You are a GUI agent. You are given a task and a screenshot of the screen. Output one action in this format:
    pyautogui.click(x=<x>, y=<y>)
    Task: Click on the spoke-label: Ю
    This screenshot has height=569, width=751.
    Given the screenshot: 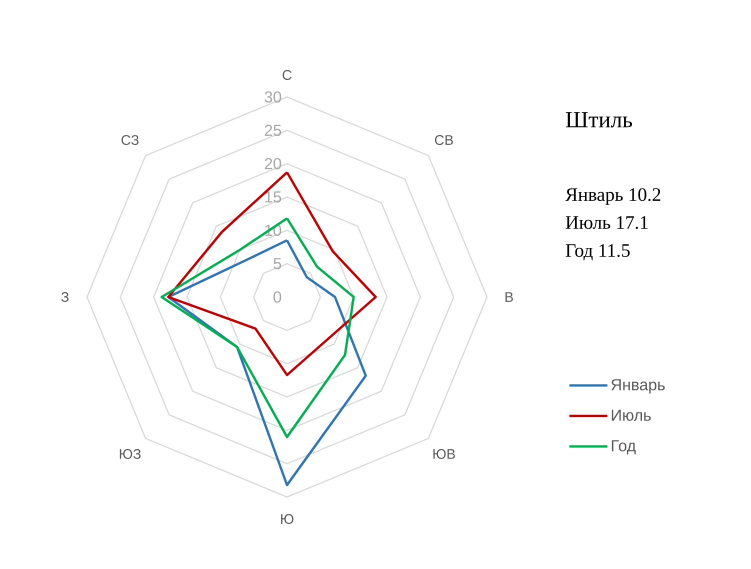 What is the action you would take?
    pyautogui.click(x=287, y=519)
    